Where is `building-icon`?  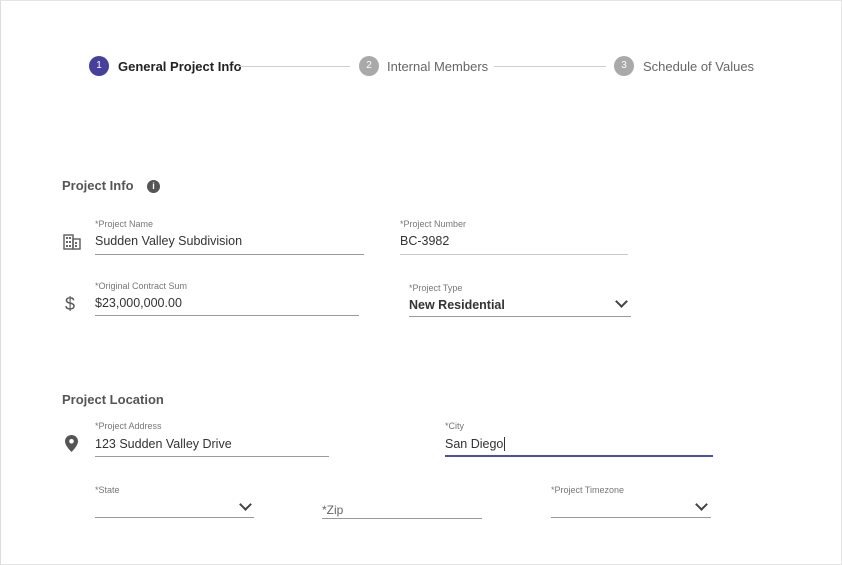 building-icon is located at coordinates (72, 242).